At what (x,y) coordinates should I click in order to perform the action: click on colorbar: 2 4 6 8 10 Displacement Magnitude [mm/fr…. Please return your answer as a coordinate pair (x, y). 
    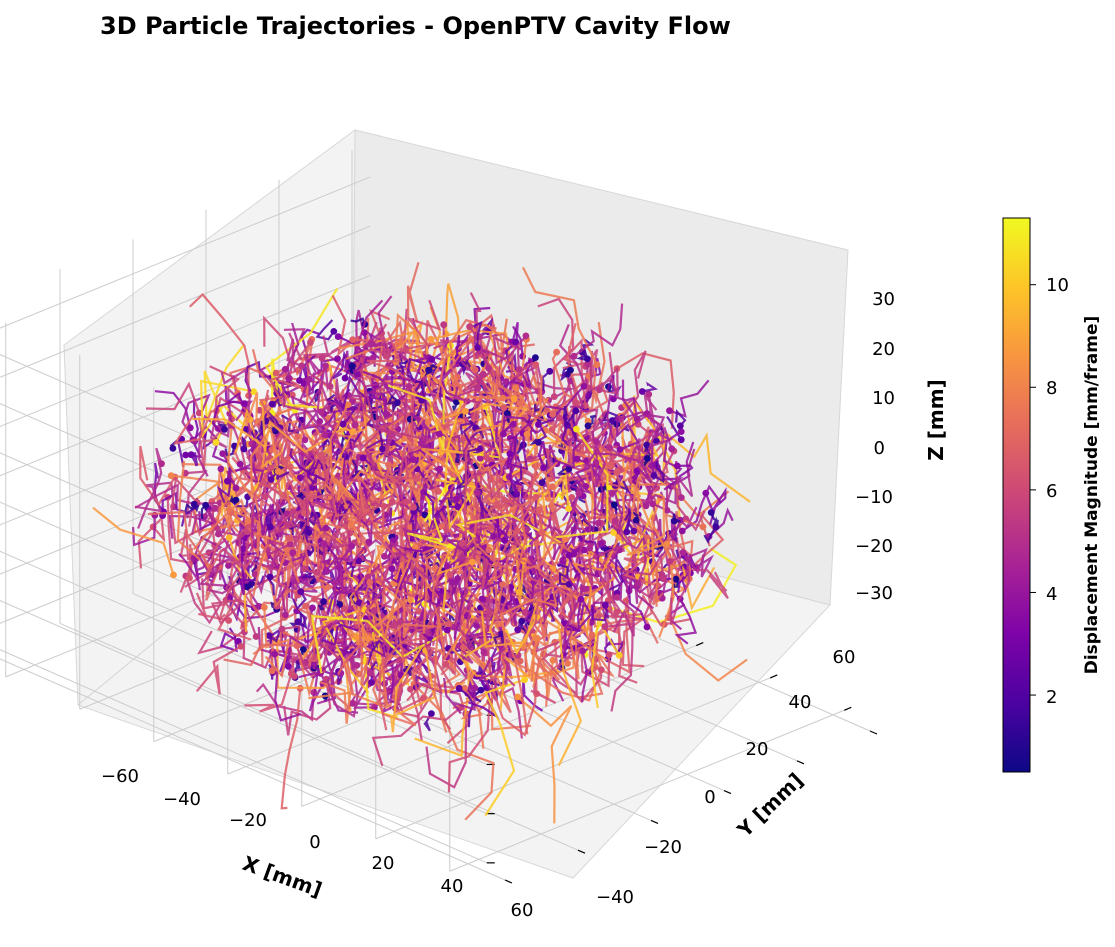
    Looking at the image, I should click on (1052, 495).